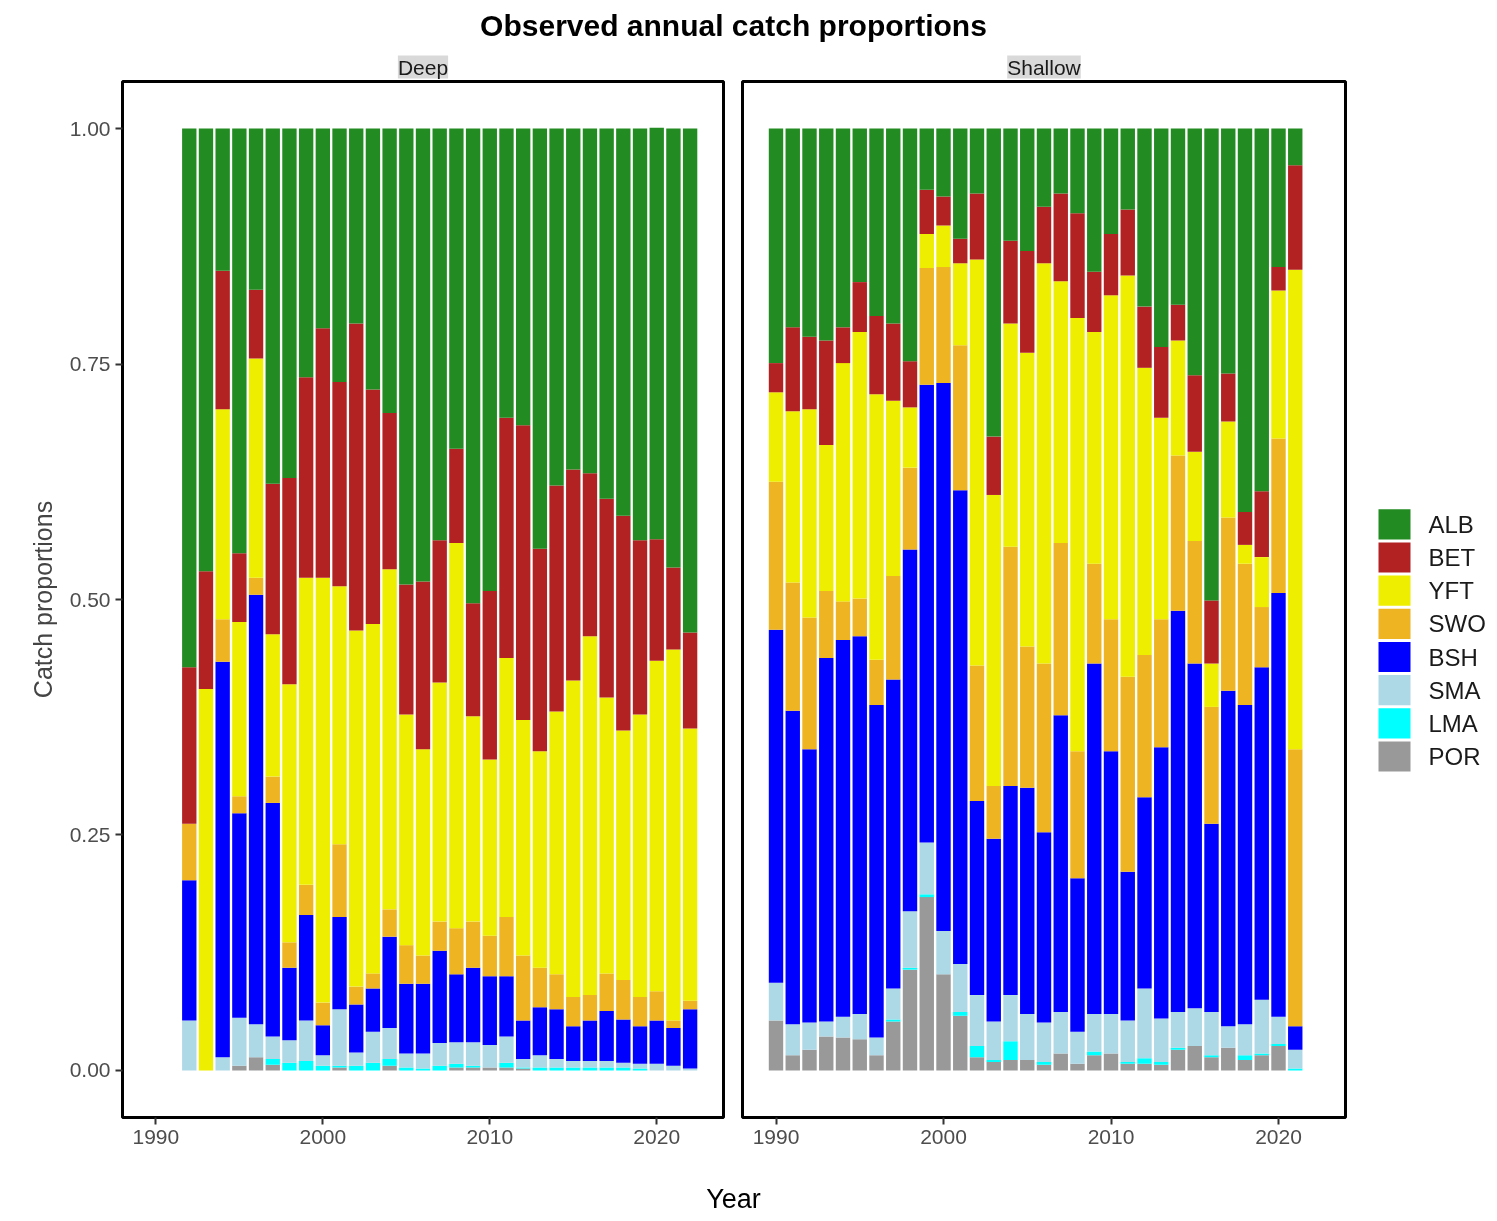 The width and height of the screenshot is (1497, 1221). What do you see at coordinates (1453, 723) in the screenshot?
I see `legend-label: LMA` at bounding box center [1453, 723].